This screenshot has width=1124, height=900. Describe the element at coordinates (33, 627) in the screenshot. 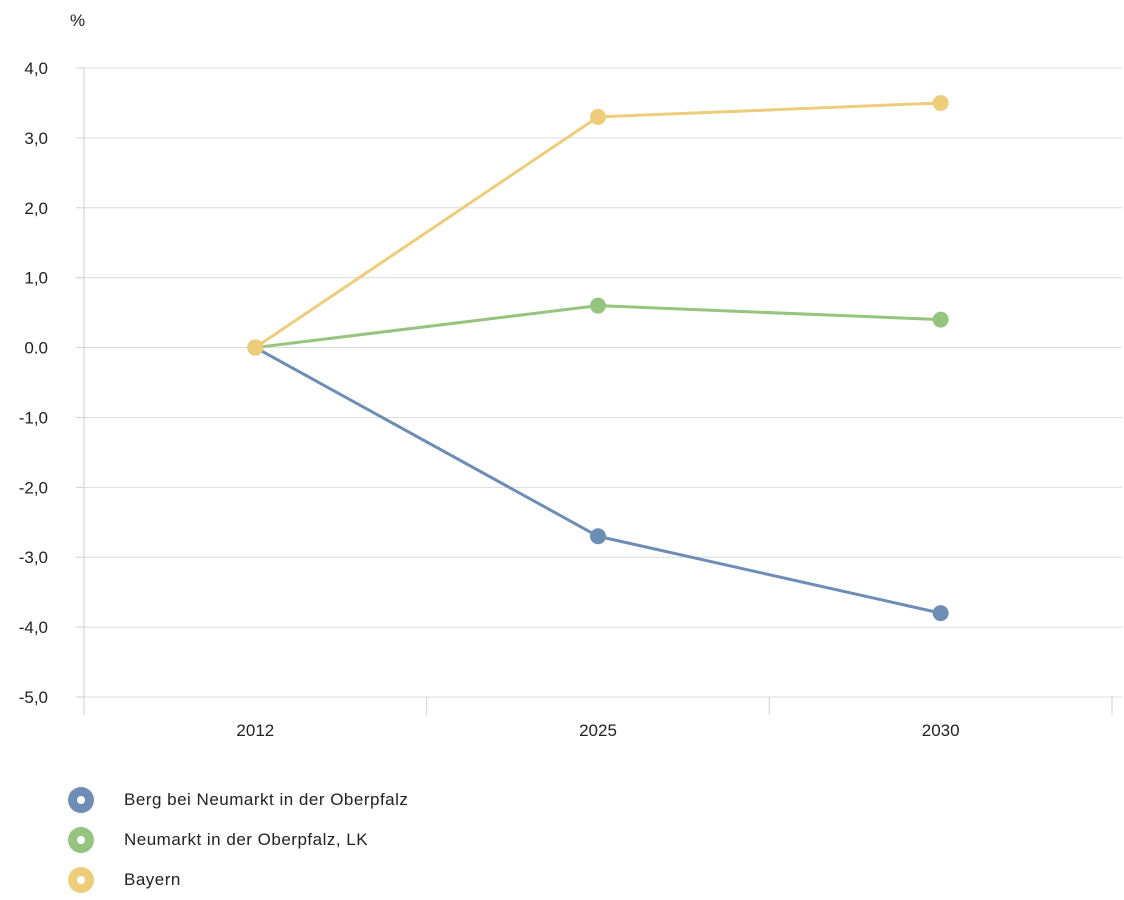

I see `y-tick-label: -4,0` at that location.